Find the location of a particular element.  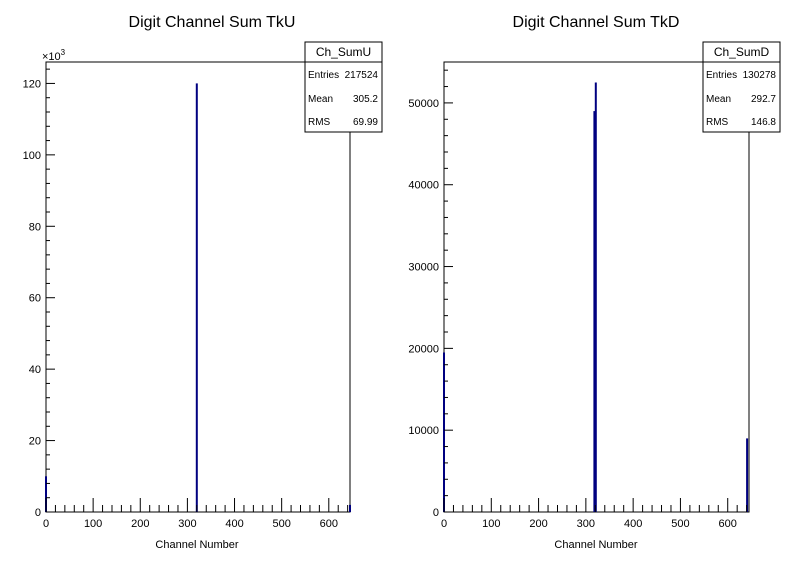

y-tick-label: 80 is located at coordinates (35, 227).